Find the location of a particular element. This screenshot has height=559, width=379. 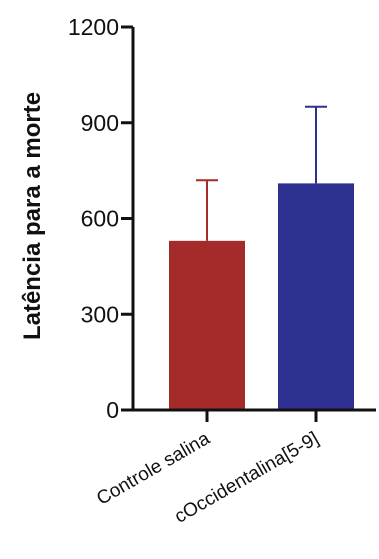

y-tick-label: 300 is located at coordinates (100, 314).